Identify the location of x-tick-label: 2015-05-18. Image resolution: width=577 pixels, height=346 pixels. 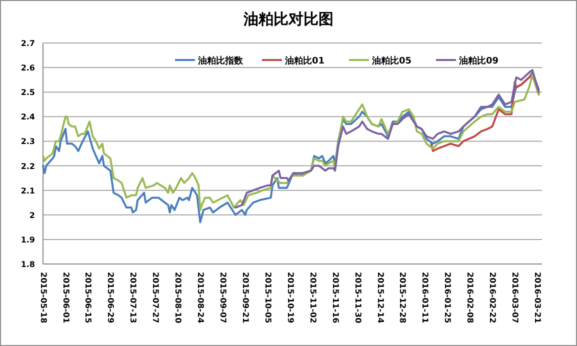
(43, 298).